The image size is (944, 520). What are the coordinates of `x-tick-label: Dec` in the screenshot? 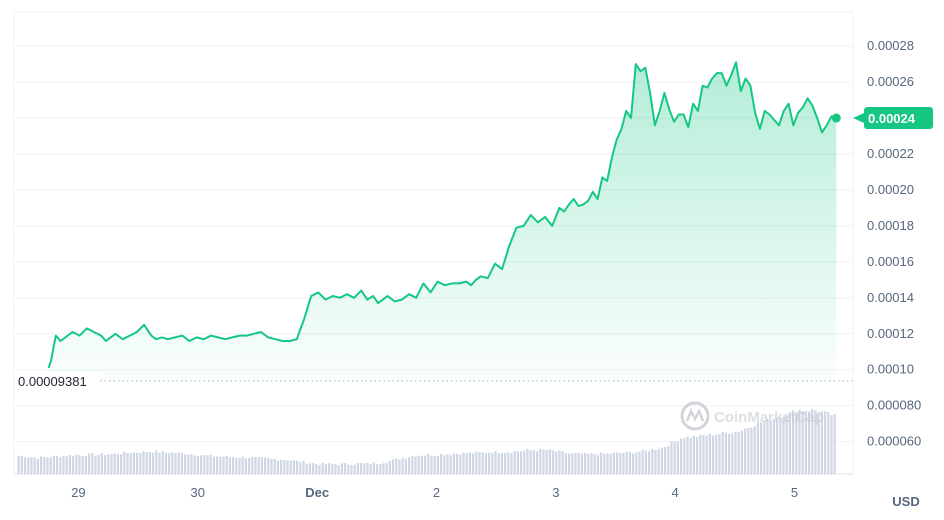 It's located at (317, 492).